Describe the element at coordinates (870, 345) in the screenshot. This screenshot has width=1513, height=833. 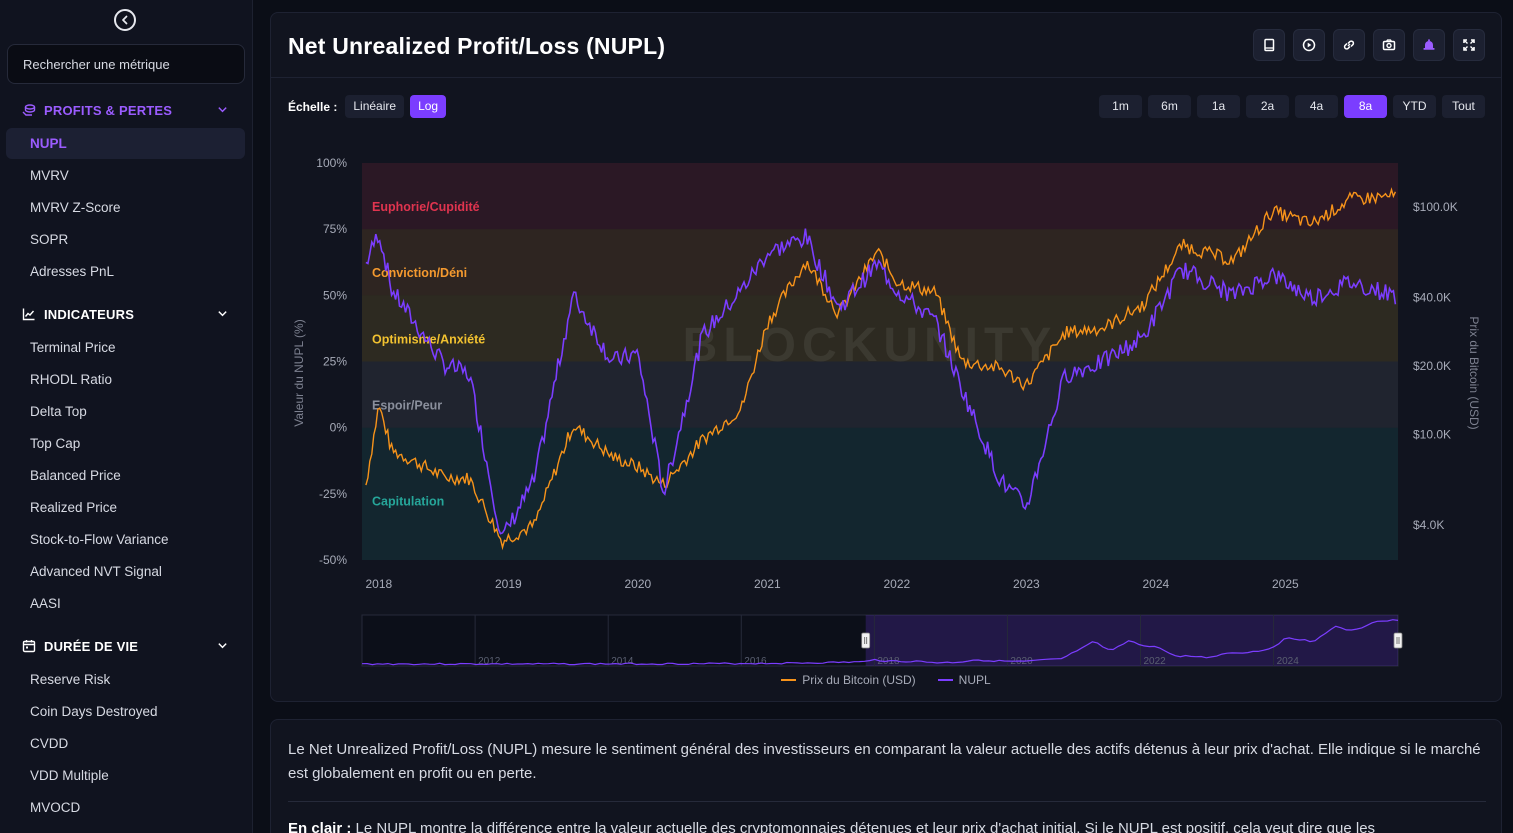
I see `watermark: BLOCKUNITY` at that location.